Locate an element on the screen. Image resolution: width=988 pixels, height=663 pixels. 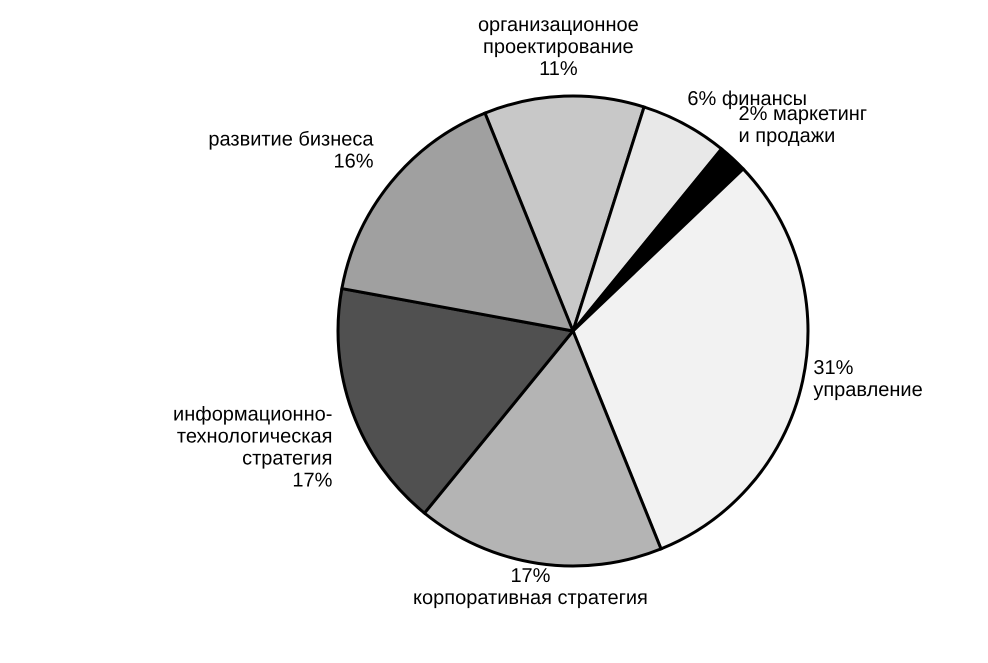
slice-label: управление is located at coordinates (868, 390).